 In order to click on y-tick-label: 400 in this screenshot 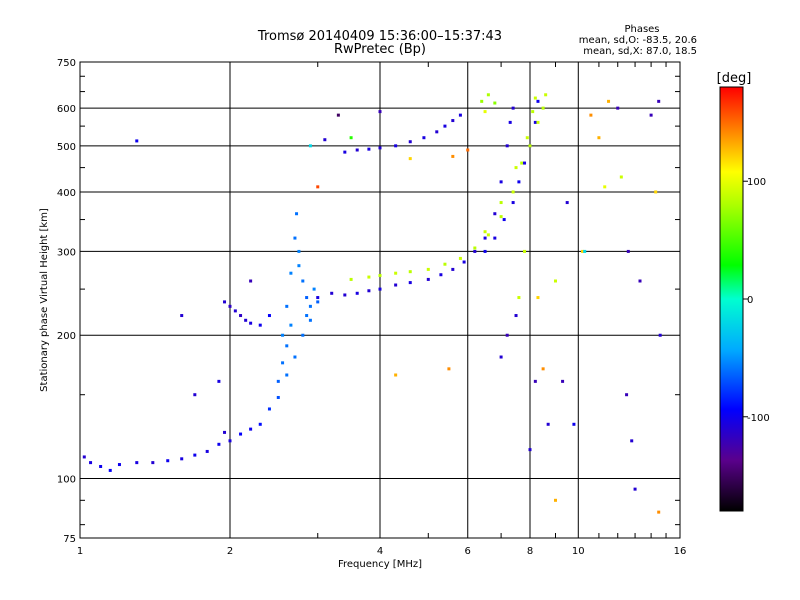, I will do `click(66, 193)`.